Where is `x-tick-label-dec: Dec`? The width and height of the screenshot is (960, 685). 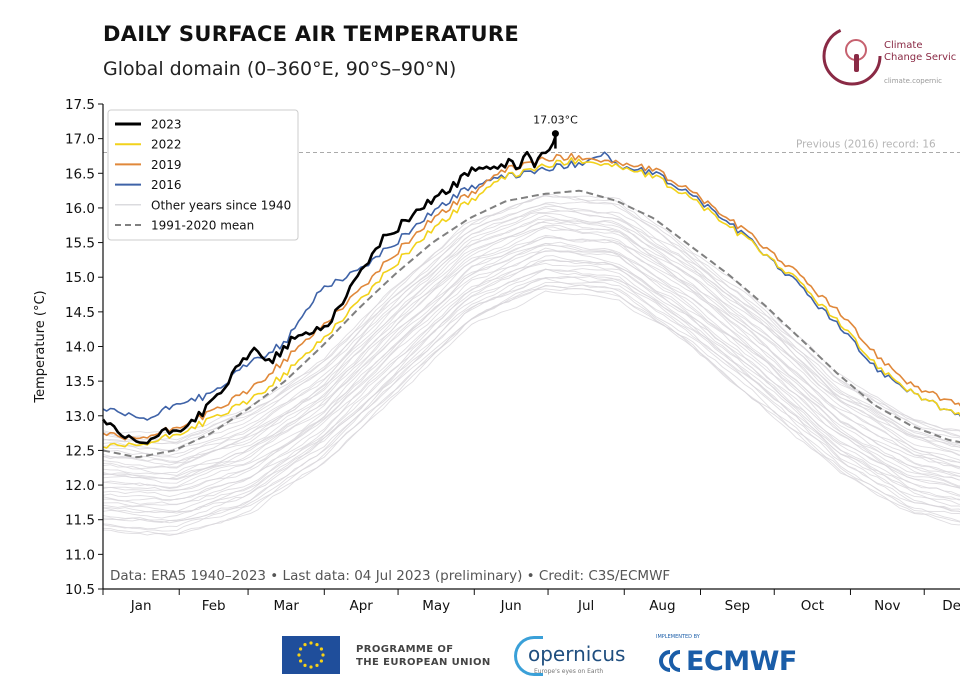
x-tick-label-dec: Dec is located at coordinates (951, 606).